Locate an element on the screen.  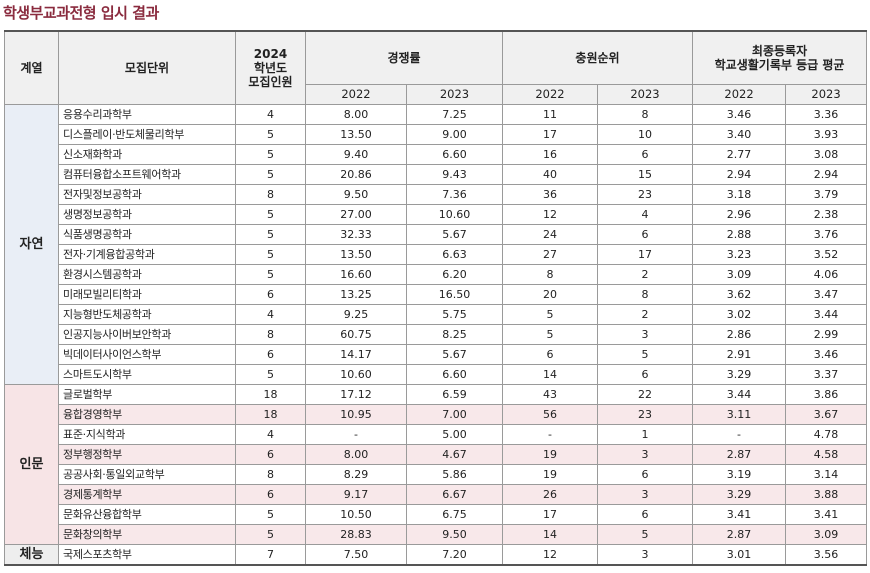
header-wait-2022: 2022 is located at coordinates (550, 94).